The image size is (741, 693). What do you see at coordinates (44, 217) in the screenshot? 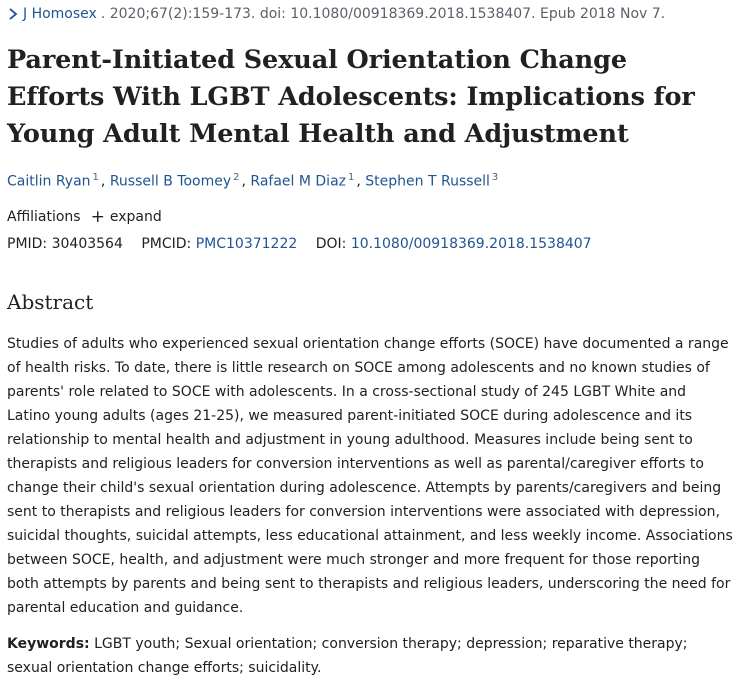
I see `affiliations-label: Affiliations` at bounding box center [44, 217].